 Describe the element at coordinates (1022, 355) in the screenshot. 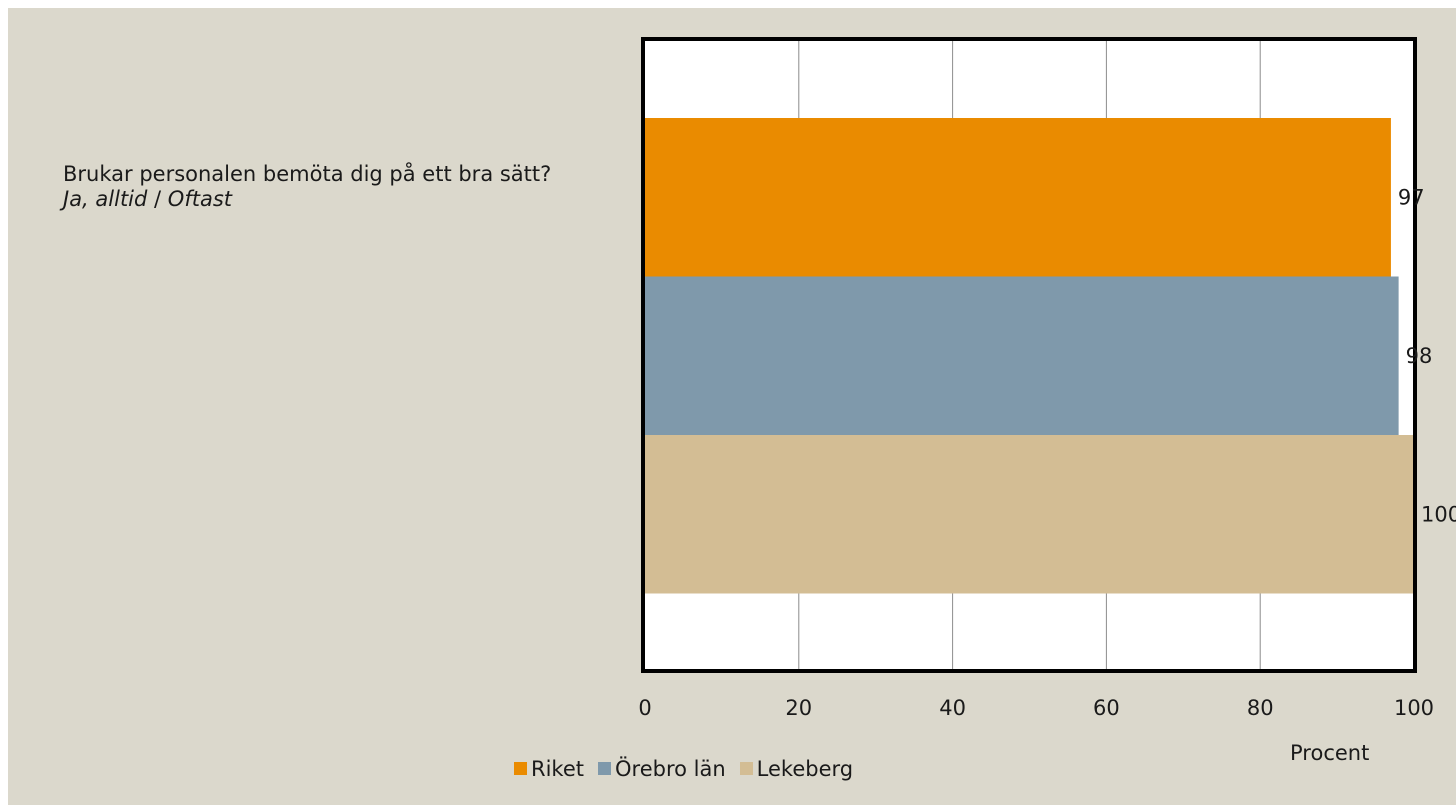

I see `bar-örebro-län` at that location.